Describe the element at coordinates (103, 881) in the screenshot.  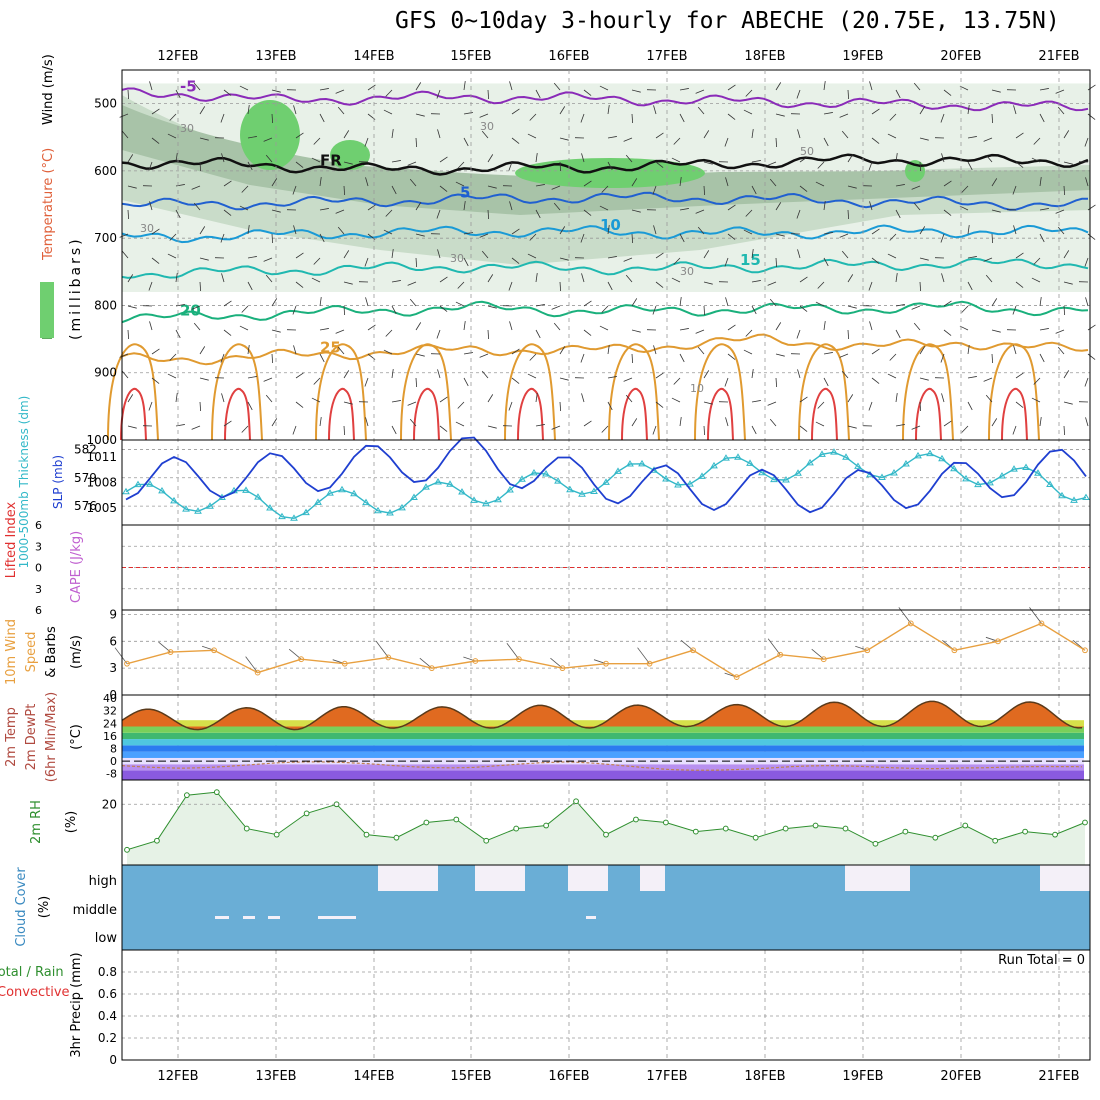
I see `cloud-tick-high: high` at that location.